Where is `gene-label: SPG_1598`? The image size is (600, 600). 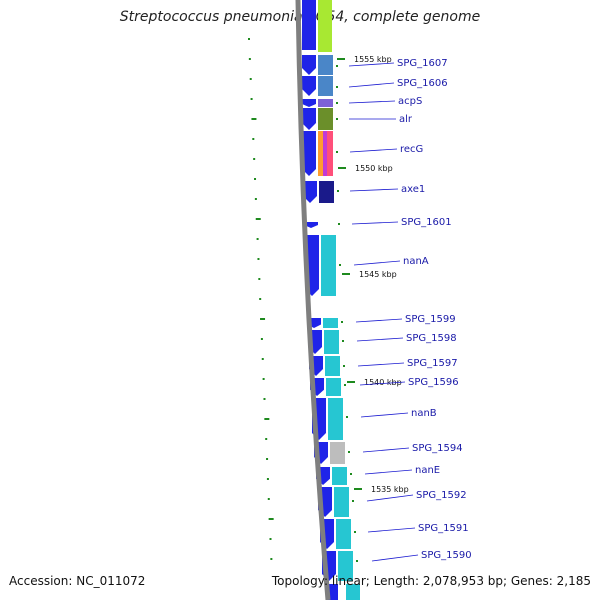 gene-label: SPG_1598 is located at coordinates (431, 338).